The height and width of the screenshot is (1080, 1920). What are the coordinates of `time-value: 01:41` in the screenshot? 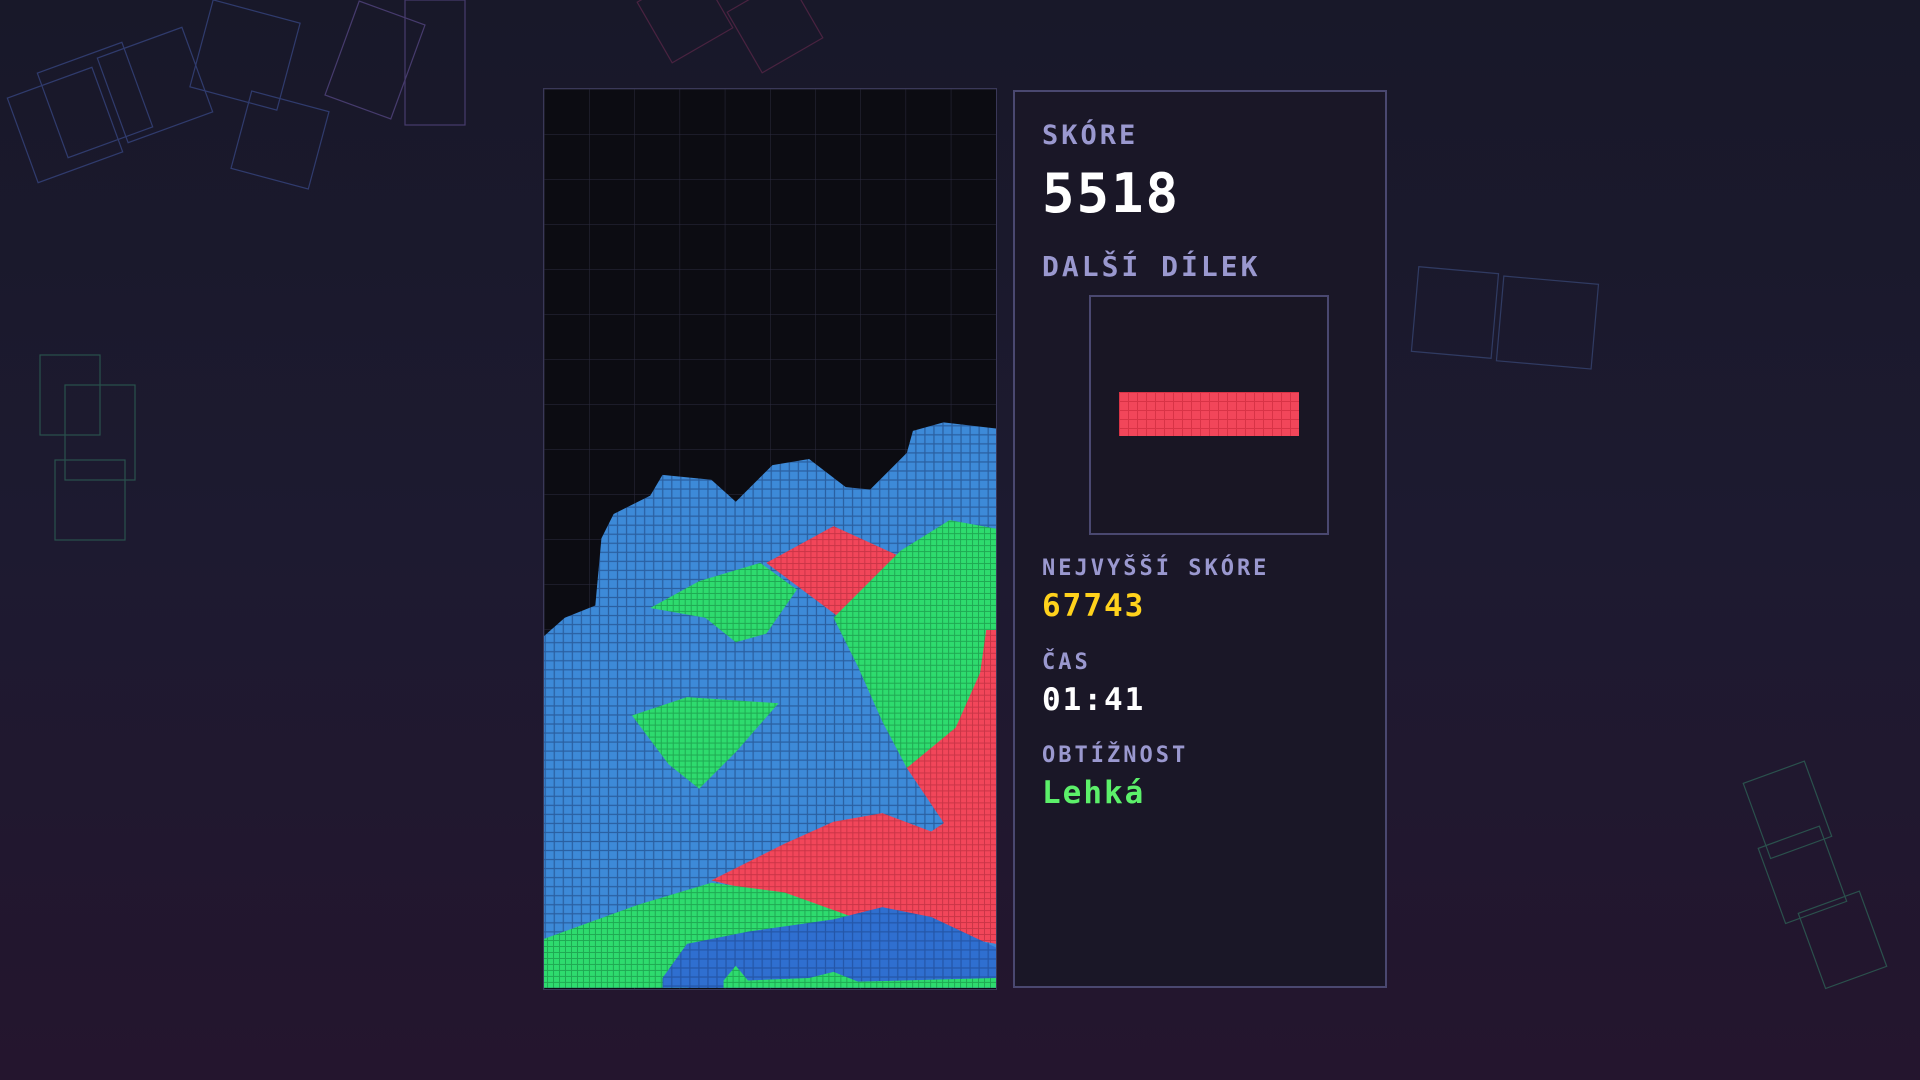 It's located at (1094, 700).